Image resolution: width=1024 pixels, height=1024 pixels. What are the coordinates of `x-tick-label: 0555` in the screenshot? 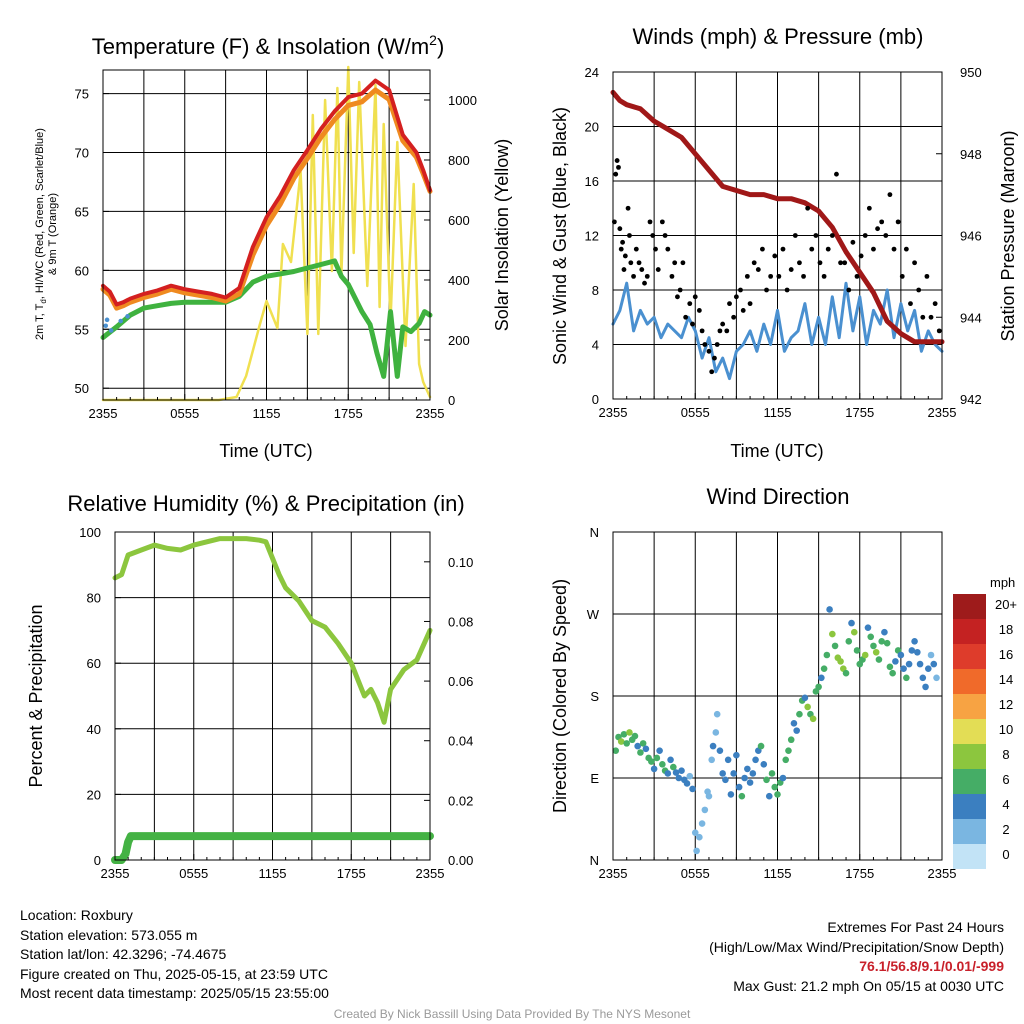 It's located at (695, 412).